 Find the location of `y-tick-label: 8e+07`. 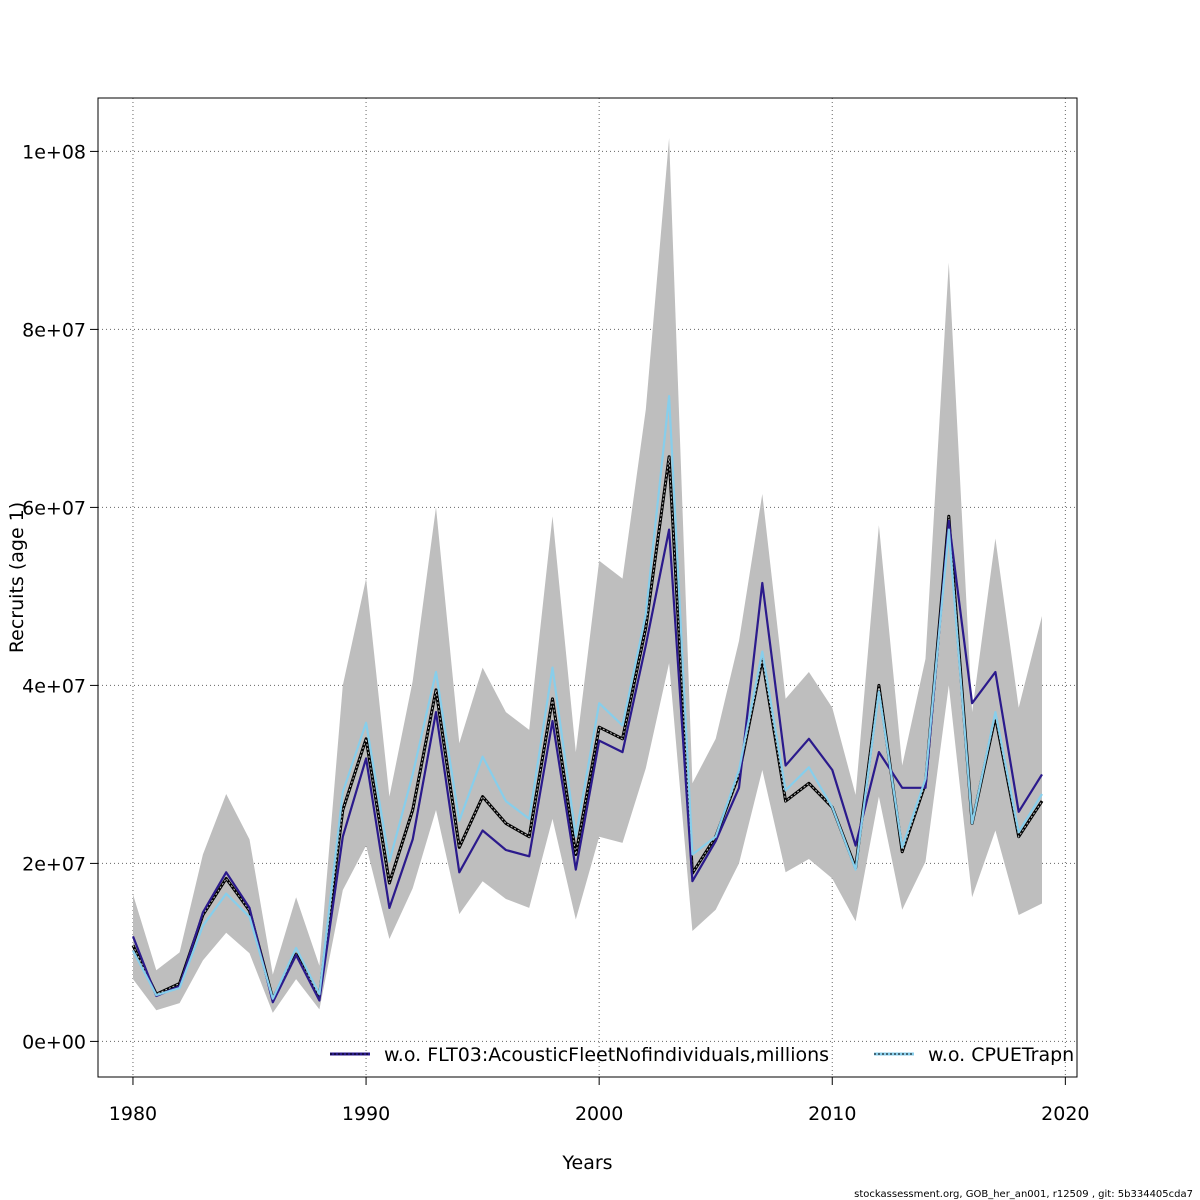

y-tick-label: 8e+07 is located at coordinates (54, 330).